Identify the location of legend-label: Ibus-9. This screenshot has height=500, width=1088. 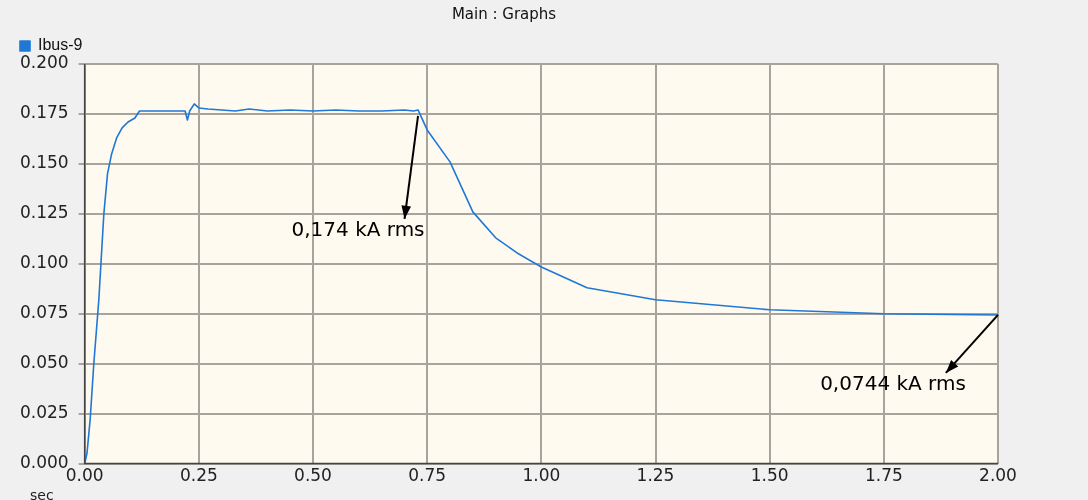
(60, 45).